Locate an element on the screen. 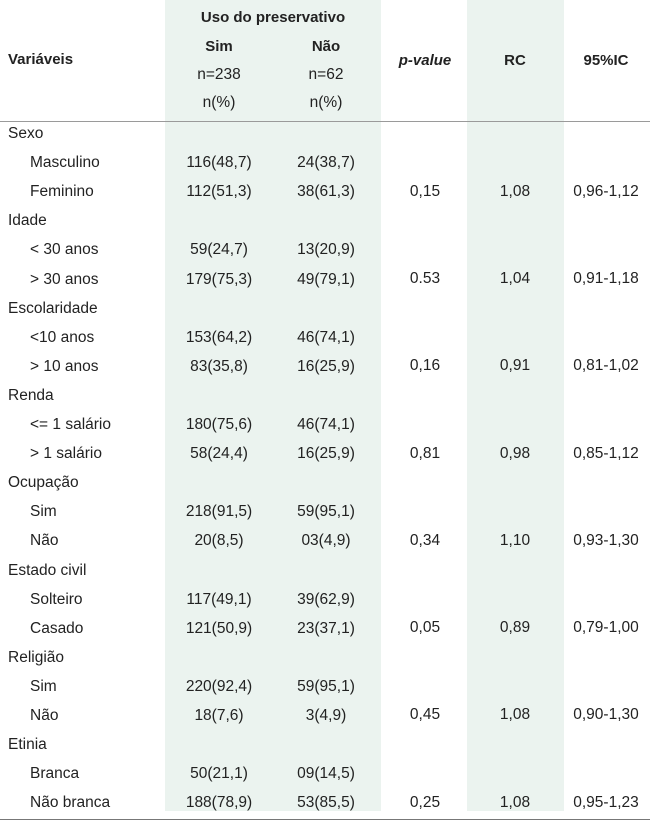  cell-sim: 117(49,1) is located at coordinates (219, 599).